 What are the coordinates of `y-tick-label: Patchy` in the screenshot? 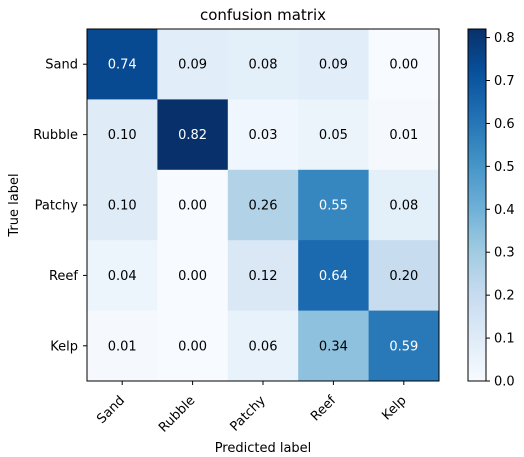 It's located at (57, 206).